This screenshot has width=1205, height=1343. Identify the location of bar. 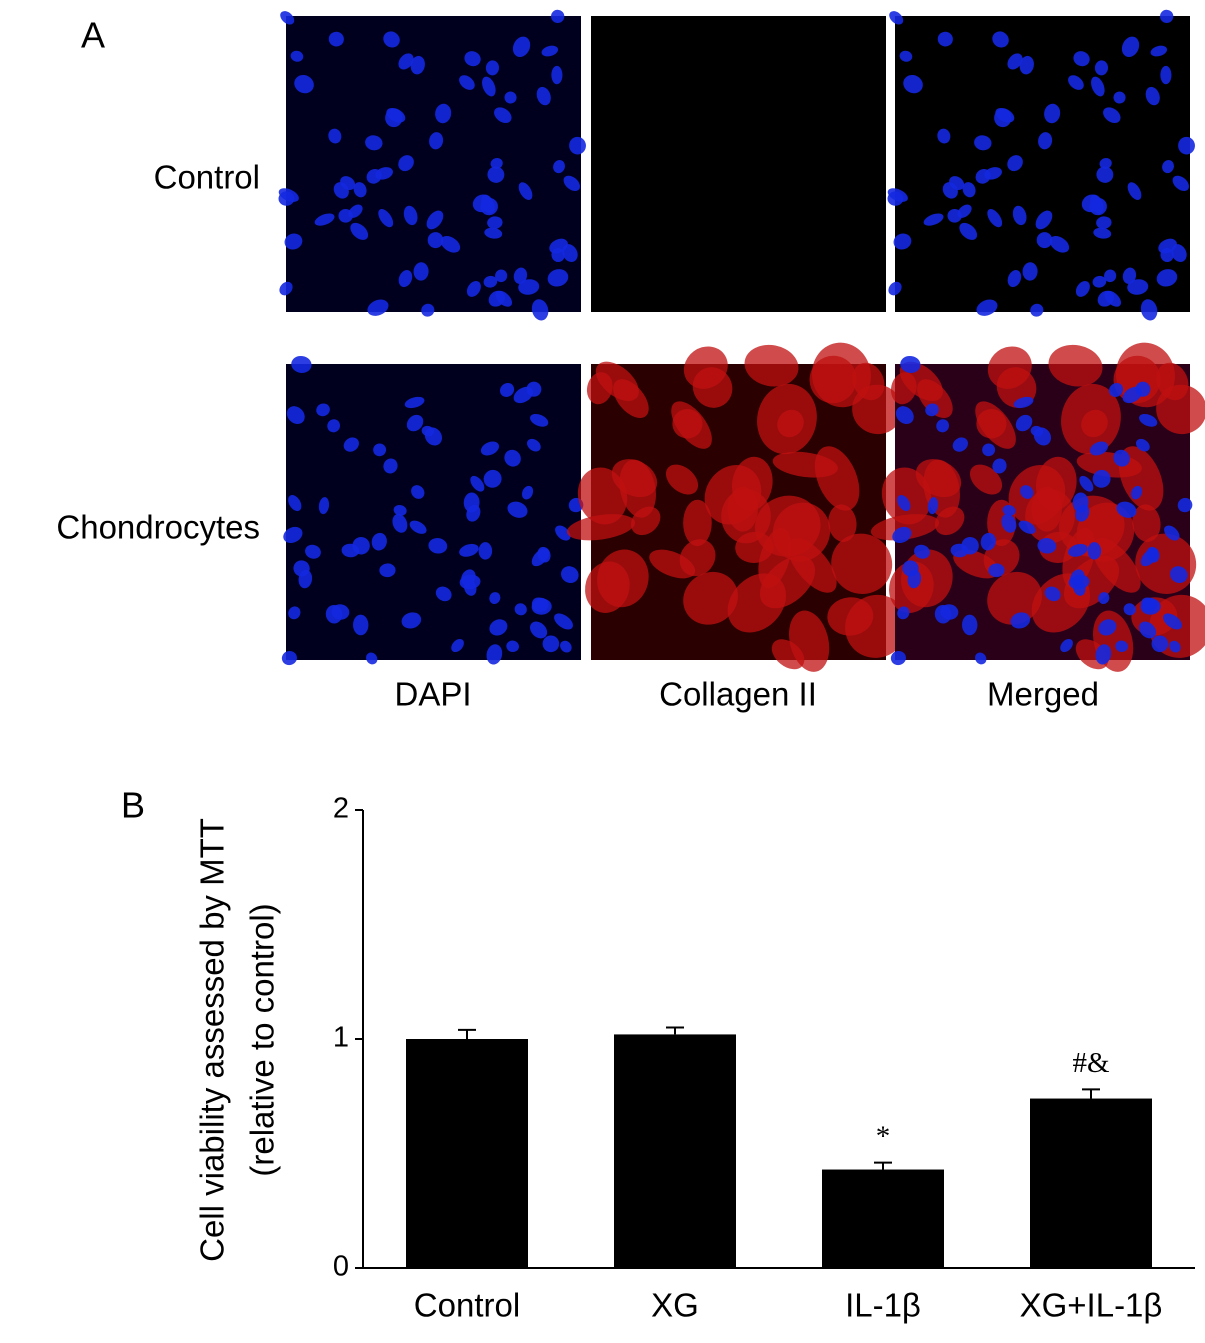
(675, 1151).